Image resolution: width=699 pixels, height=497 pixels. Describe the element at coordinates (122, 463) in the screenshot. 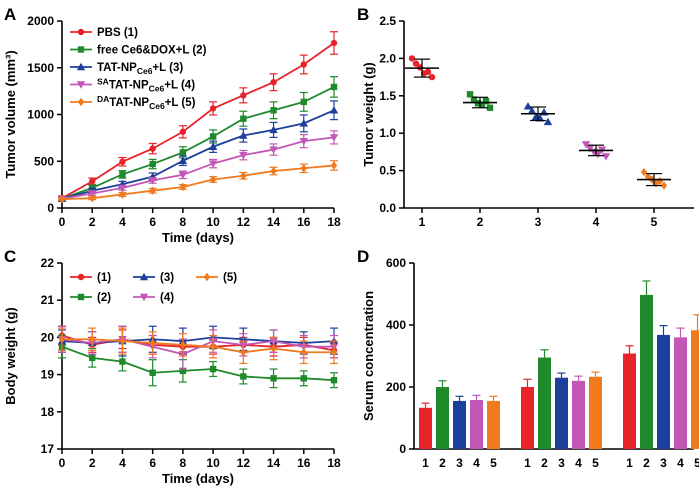

I see `panel-c-x-tick-label: 4` at that location.